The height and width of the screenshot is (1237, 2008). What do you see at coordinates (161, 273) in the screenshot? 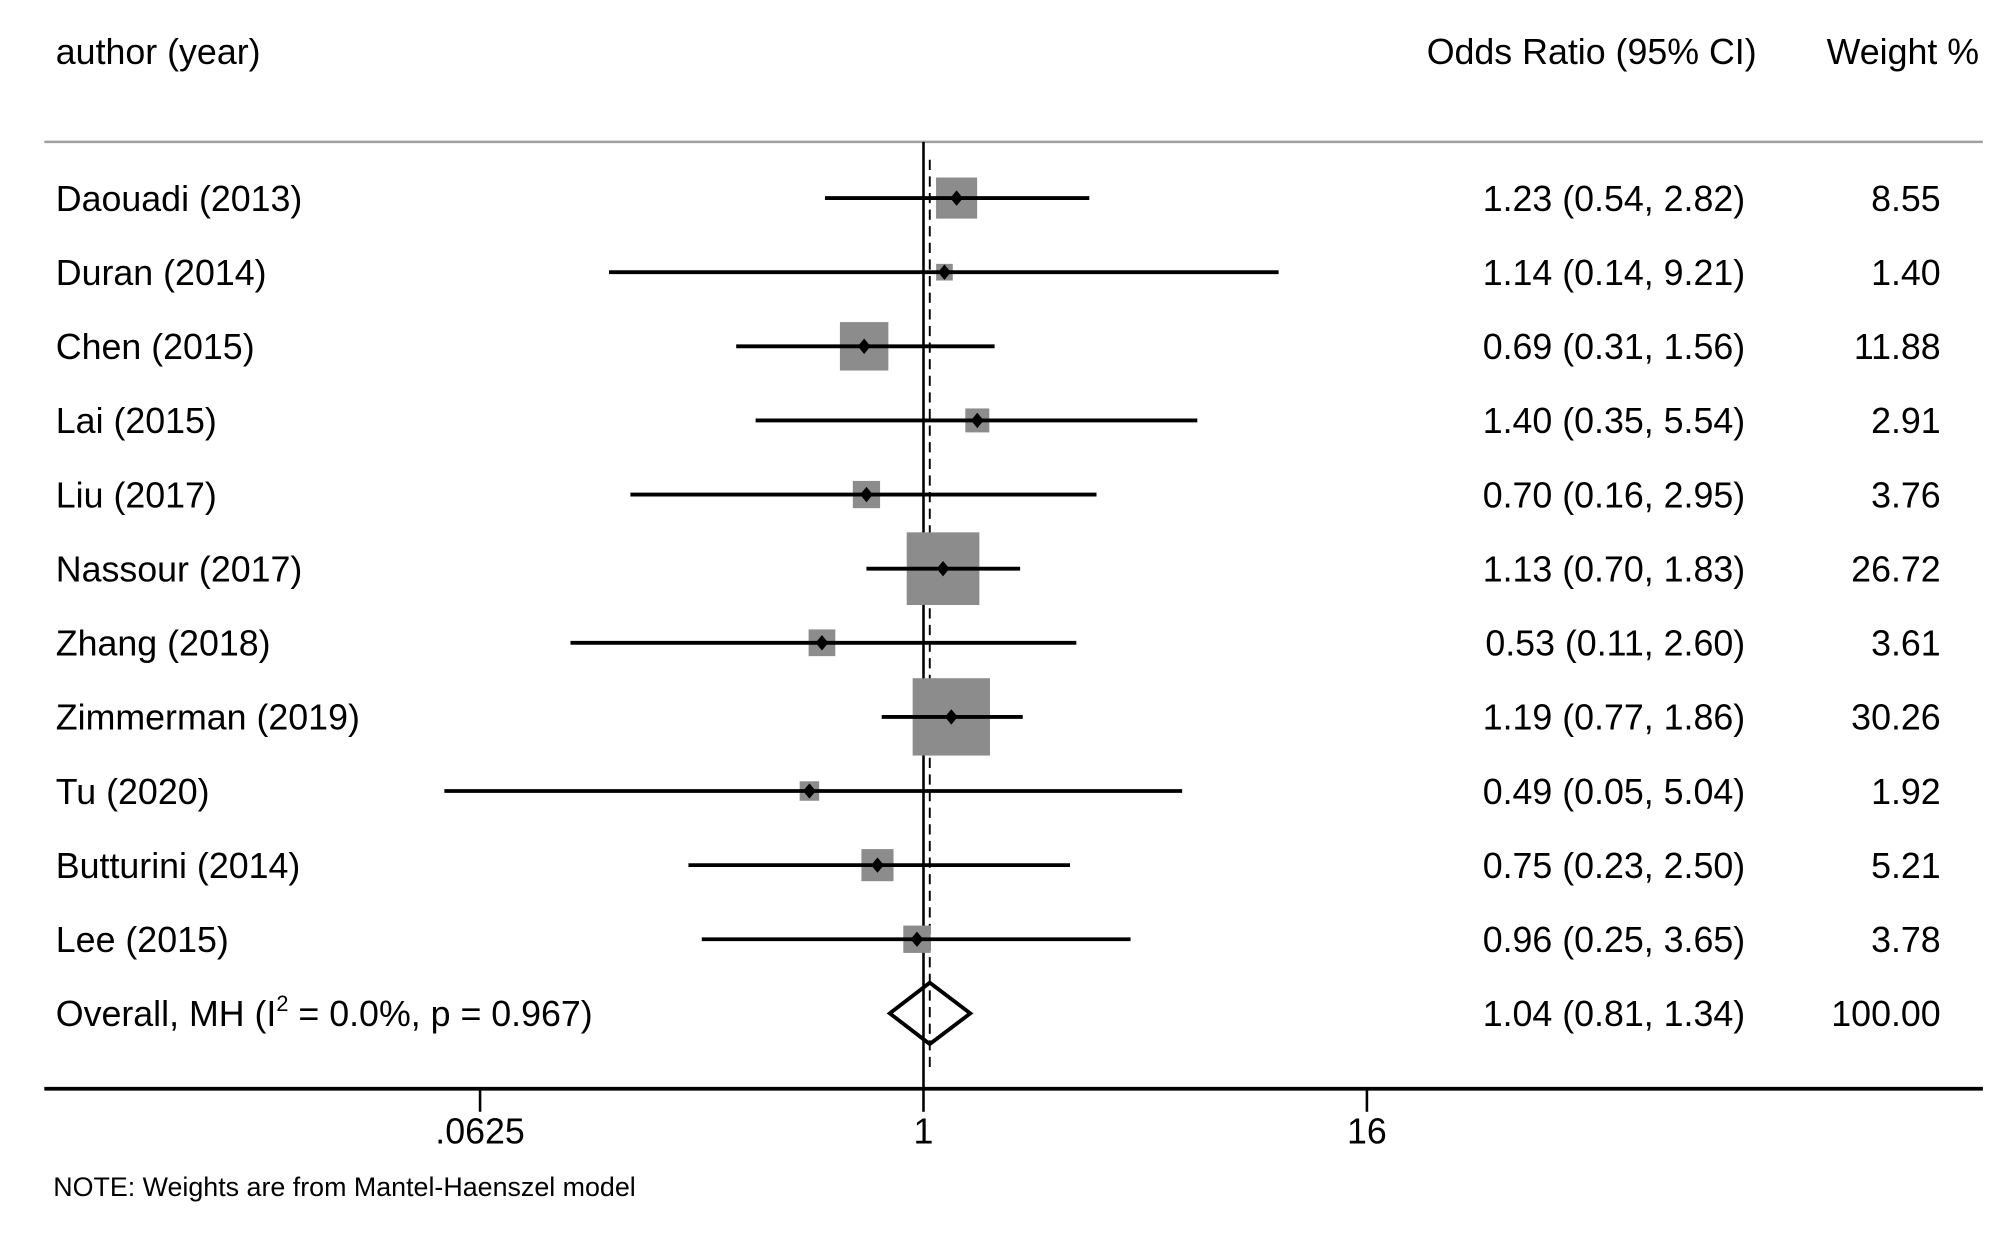
I see `study-label: Duran (2014)` at bounding box center [161, 273].